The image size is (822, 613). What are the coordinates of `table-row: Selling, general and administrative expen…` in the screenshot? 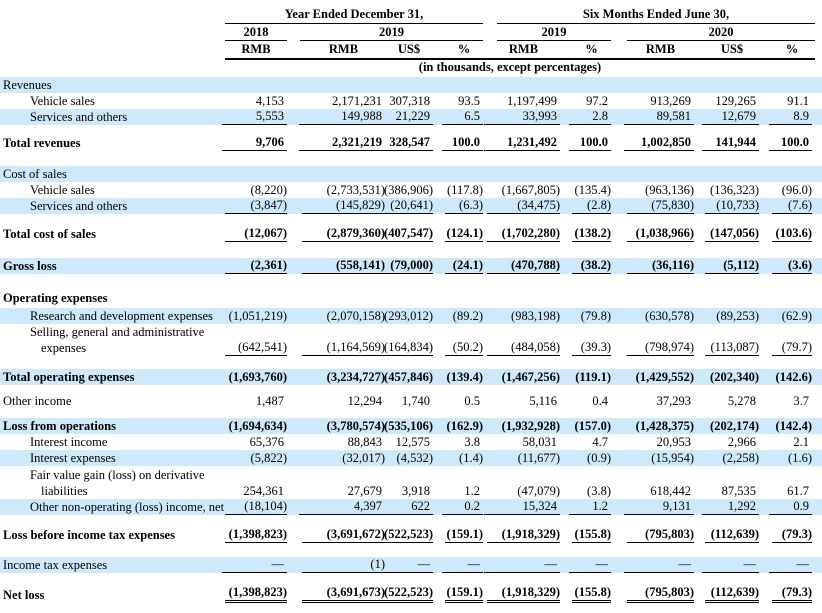 It's located at (411, 340).